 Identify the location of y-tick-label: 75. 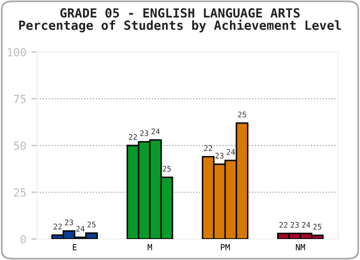
(20, 99).